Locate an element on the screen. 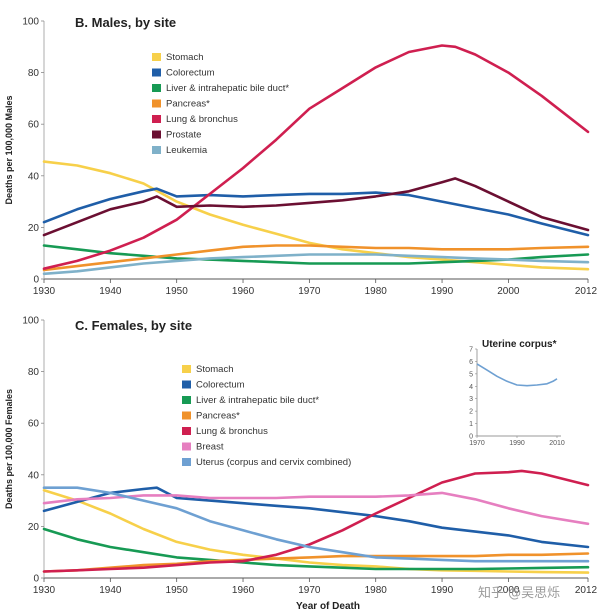 The height and width of the screenshot is (613, 600). inset-y-tick-label: 6 is located at coordinates (471, 362).